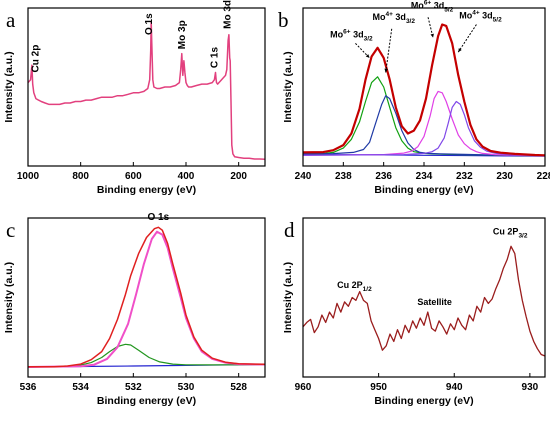 The image size is (550, 434). I want to click on x-tick-label: 950, so click(378, 387).